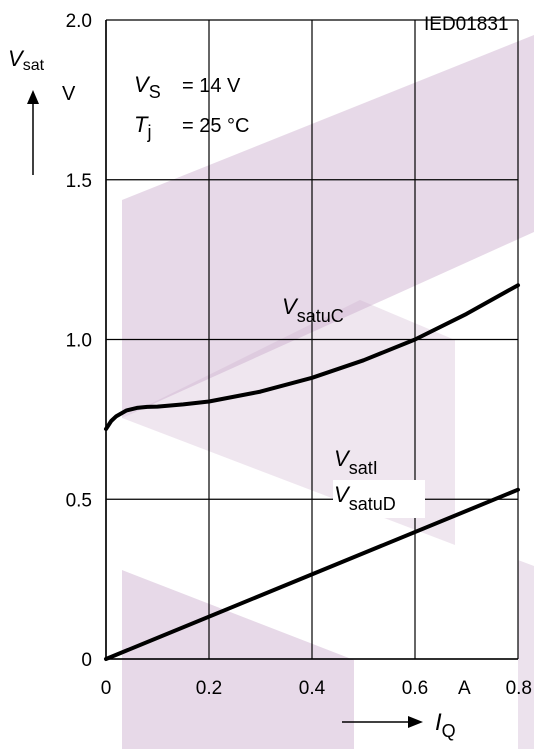 This screenshot has width=534, height=749. Describe the element at coordinates (191, 107) in the screenshot. I see `conditions: VS = 14 V Tj = 25 °C` at that location.